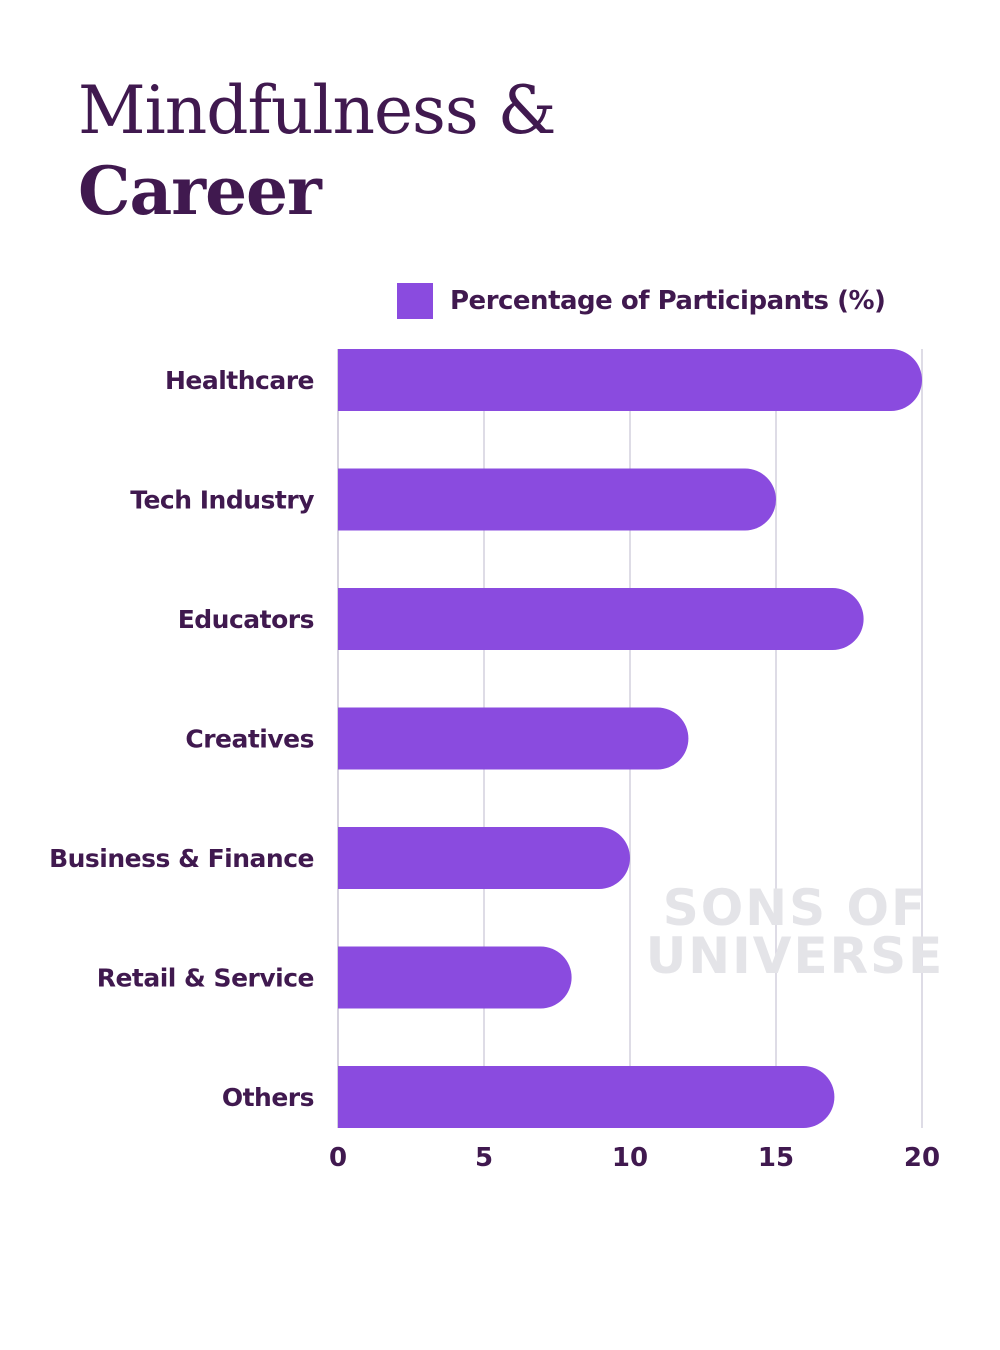 This screenshot has height=1350, width=1000. I want to click on x-tick-label: 20, so click(922, 1158).